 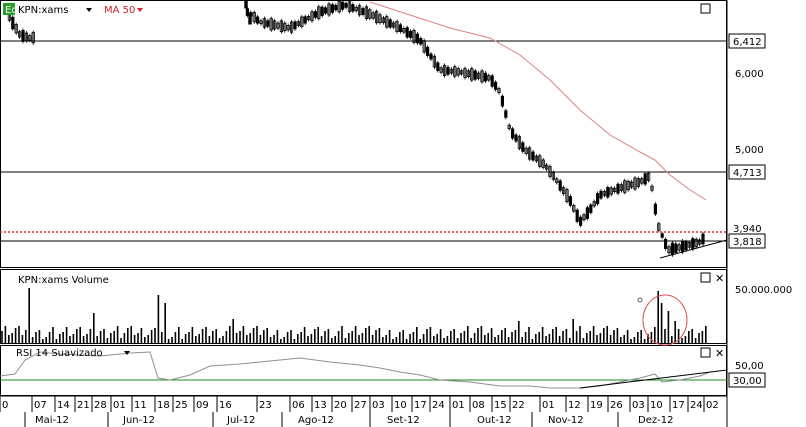 What do you see at coordinates (100, 405) in the screenshot?
I see `date-tick-label: 28` at bounding box center [100, 405].